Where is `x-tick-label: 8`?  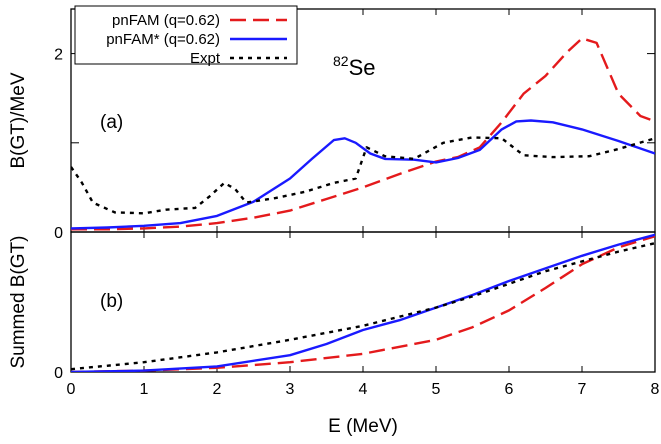 x-tick-label: 8 is located at coordinates (655, 389).